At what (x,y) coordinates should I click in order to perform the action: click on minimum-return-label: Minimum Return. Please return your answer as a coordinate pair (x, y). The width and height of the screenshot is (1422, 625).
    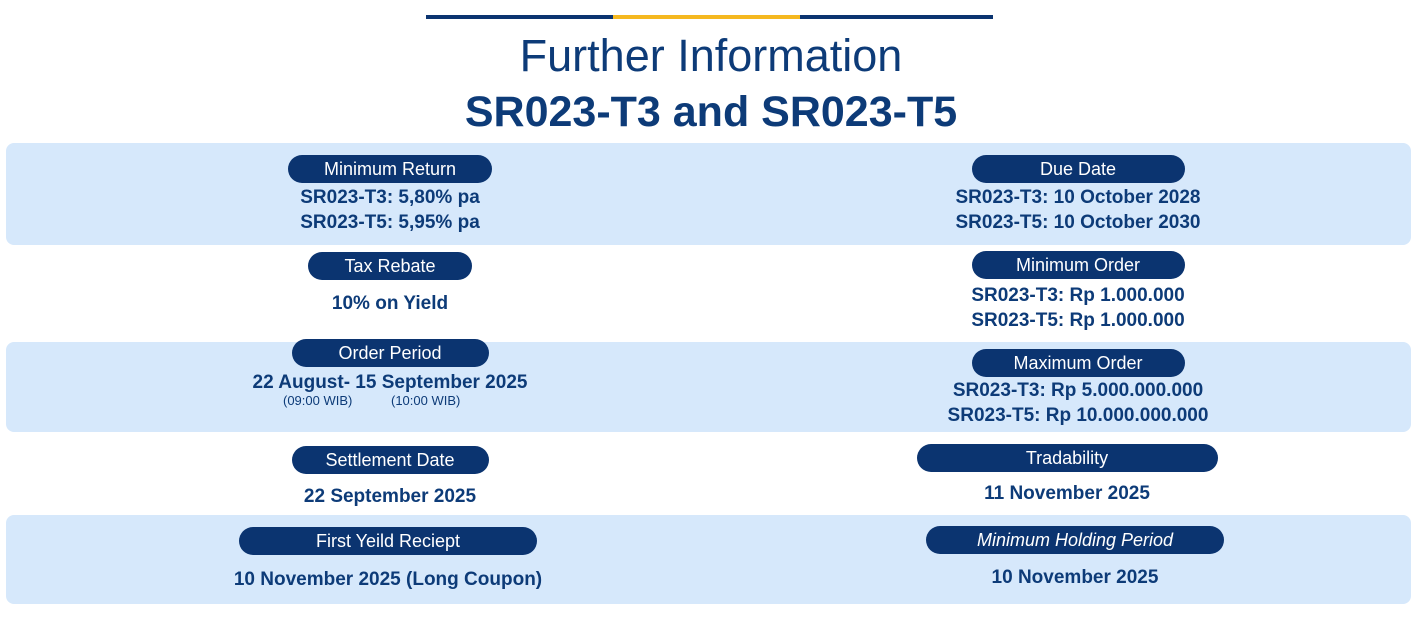
    Looking at the image, I should click on (390, 169).